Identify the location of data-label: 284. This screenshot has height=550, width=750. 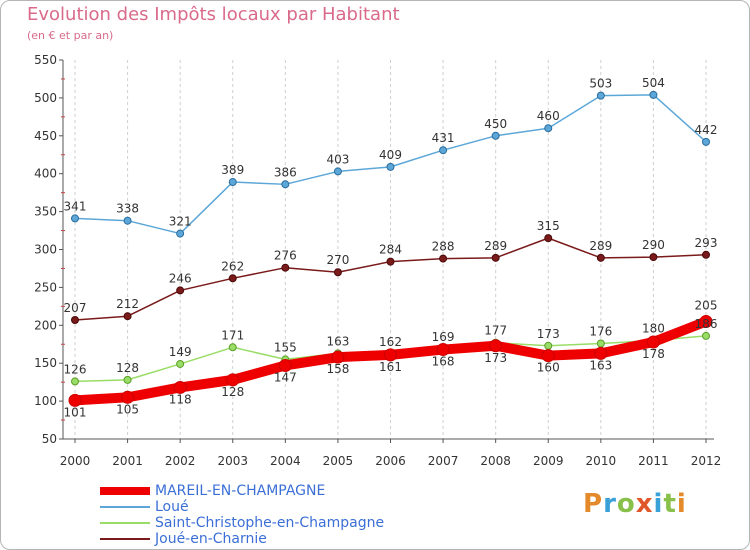
(390, 250).